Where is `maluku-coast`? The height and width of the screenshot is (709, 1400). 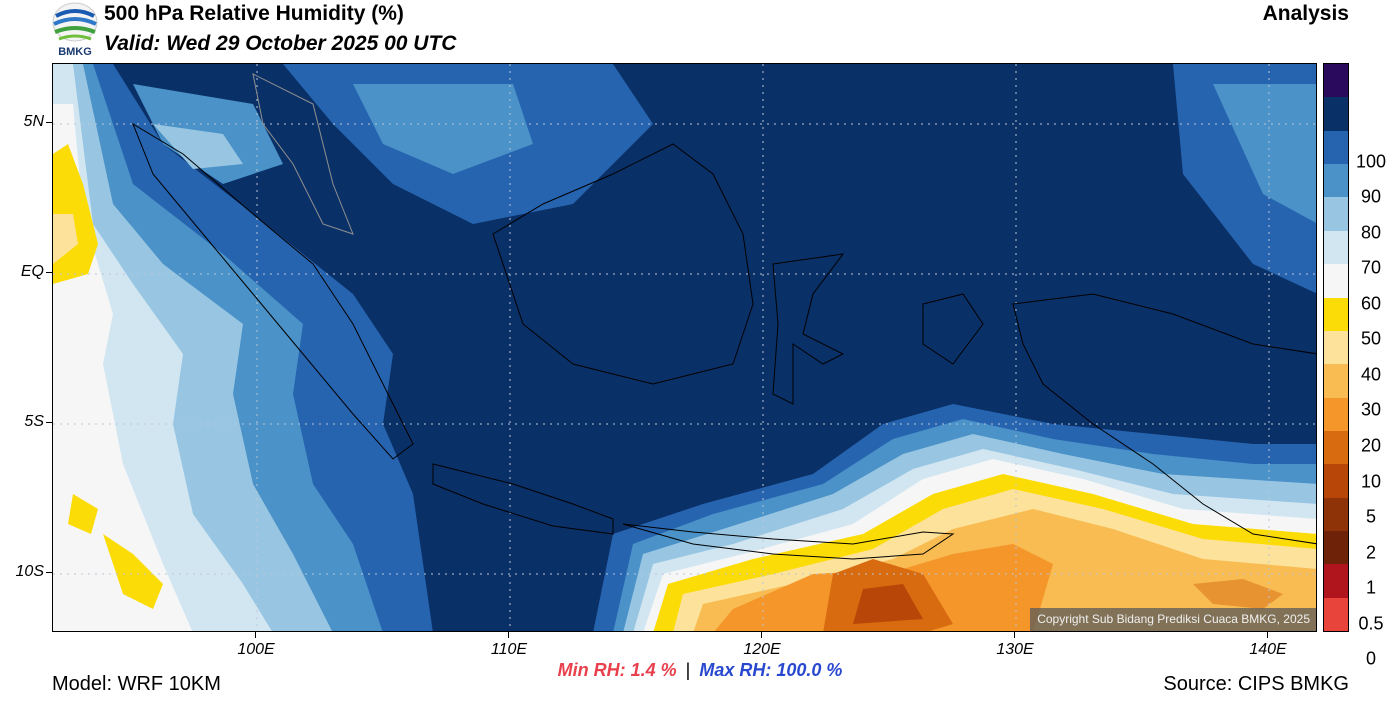
maluku-coast is located at coordinates (953, 329).